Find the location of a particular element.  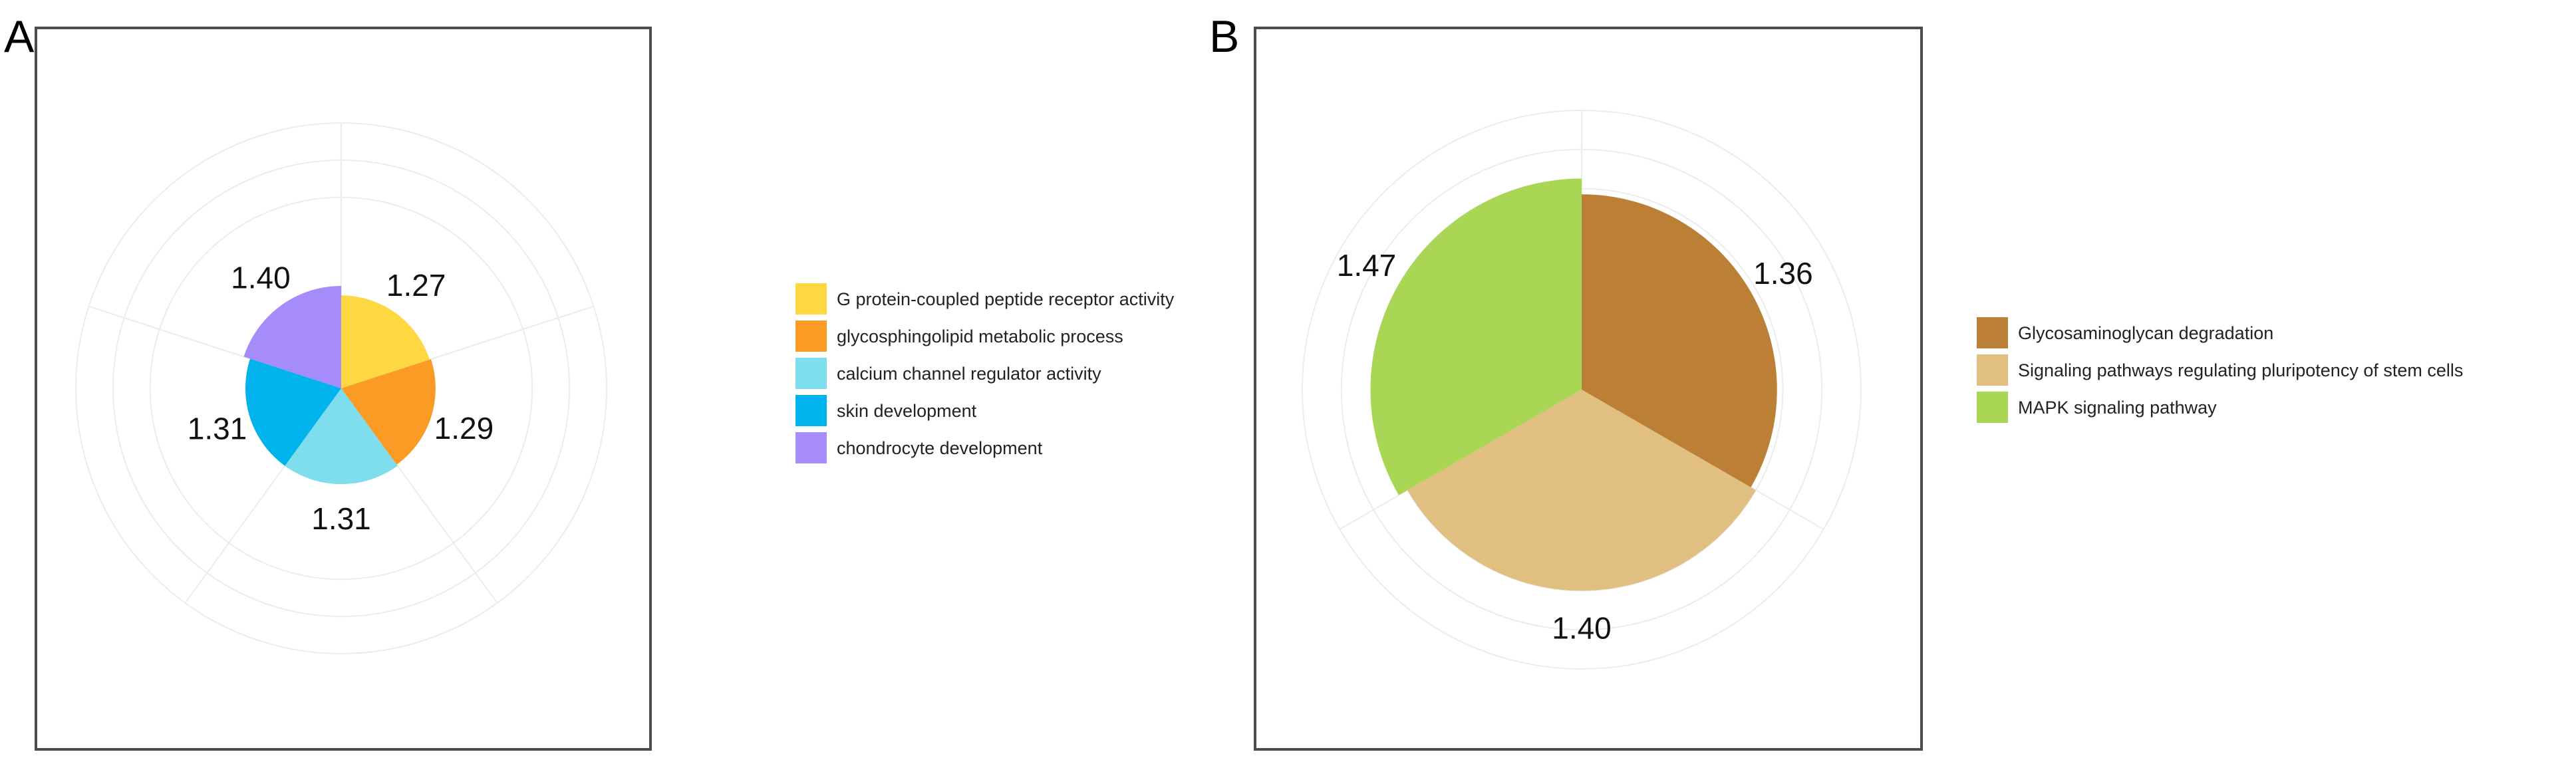

panel-b-value-labels: 1.36 1.40 1.47 is located at coordinates (1575, 447).